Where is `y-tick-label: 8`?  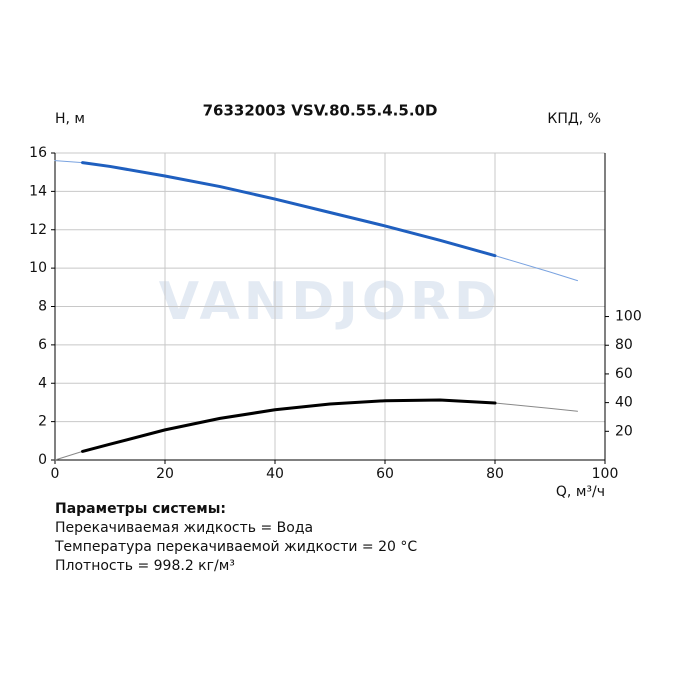 y-tick-label: 8 is located at coordinates (42, 307).